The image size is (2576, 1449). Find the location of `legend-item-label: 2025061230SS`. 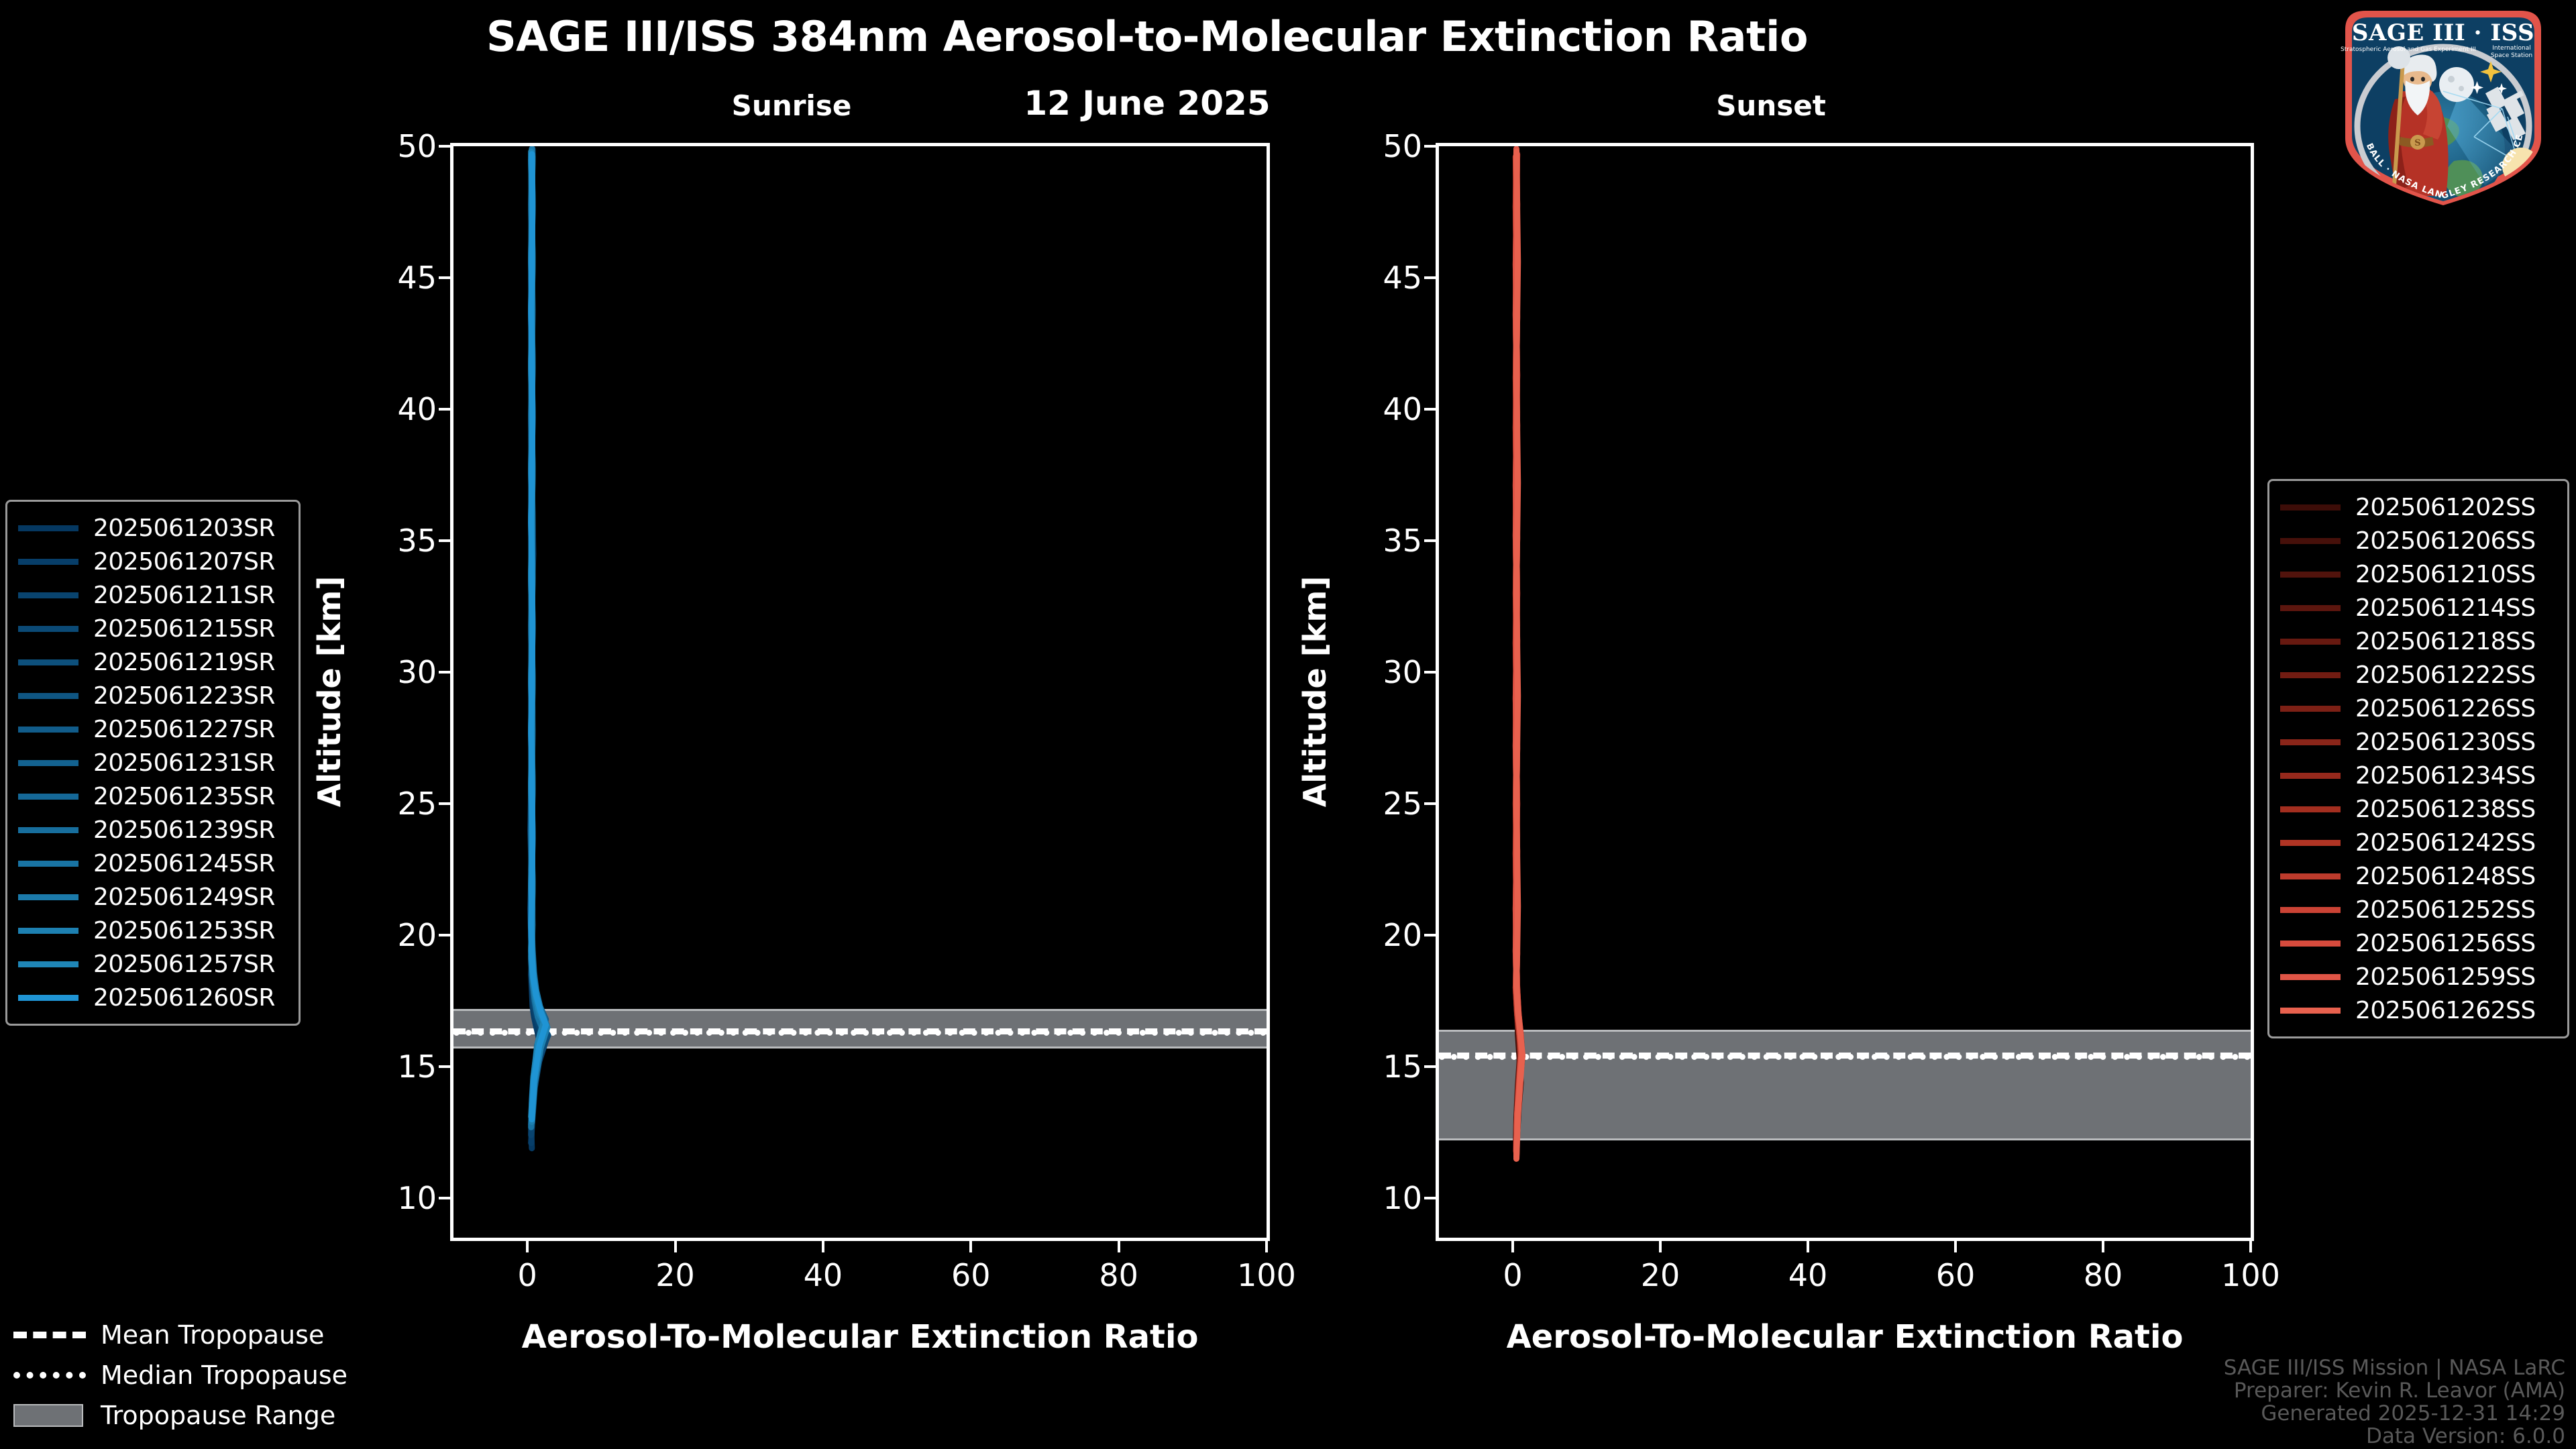

legend-item-label: 2025061230SS is located at coordinates (2445, 742).